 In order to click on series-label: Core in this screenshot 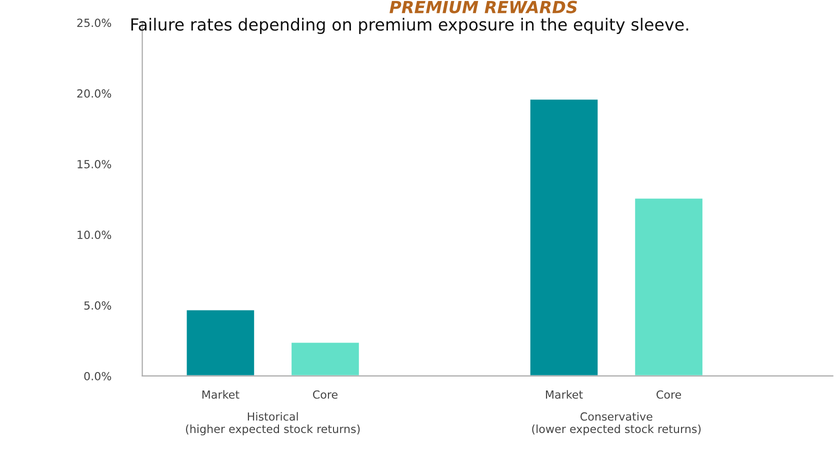, I will do `click(325, 394)`.